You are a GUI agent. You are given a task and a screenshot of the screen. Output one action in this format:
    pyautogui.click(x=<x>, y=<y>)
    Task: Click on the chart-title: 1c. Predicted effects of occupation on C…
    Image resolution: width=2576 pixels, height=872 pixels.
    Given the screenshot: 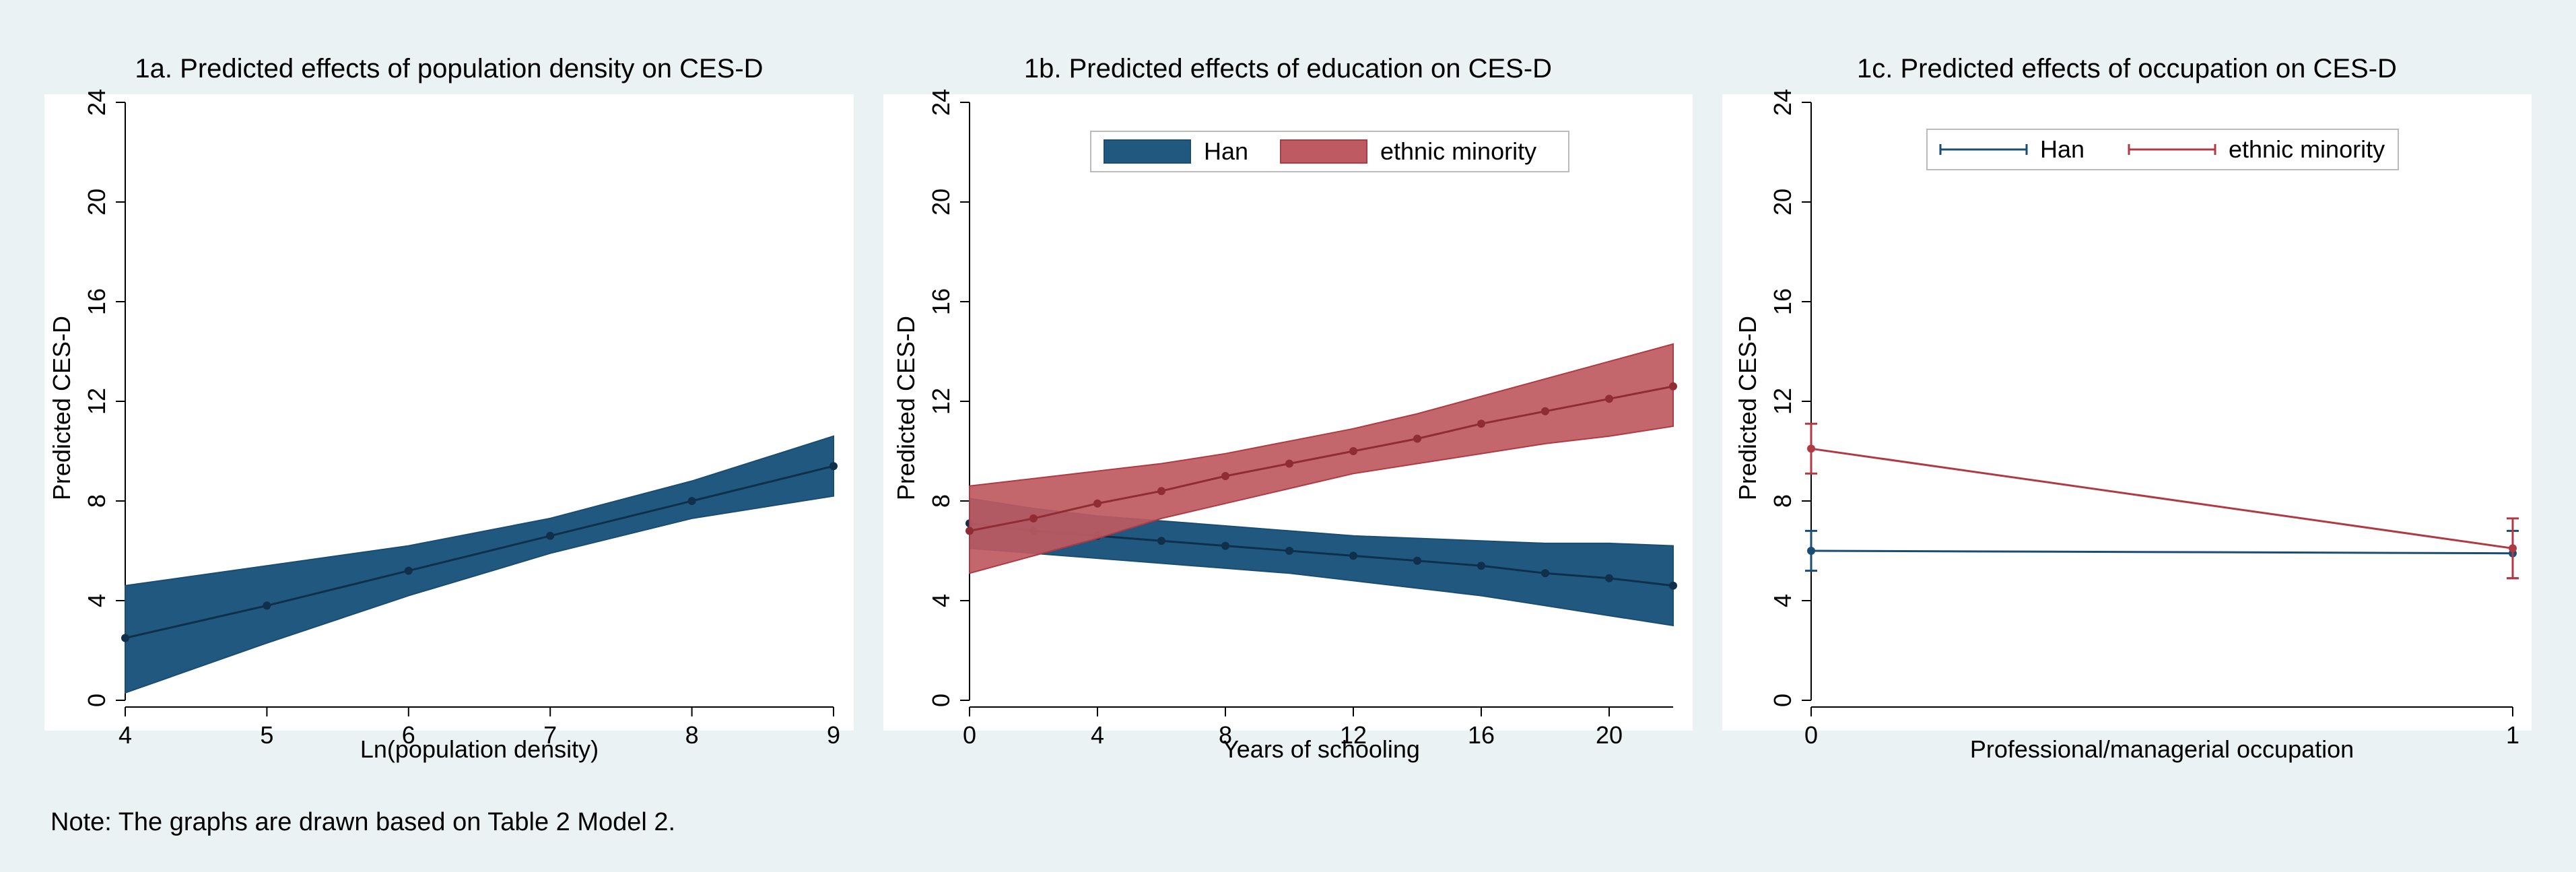 What is the action you would take?
    pyautogui.click(x=2127, y=68)
    